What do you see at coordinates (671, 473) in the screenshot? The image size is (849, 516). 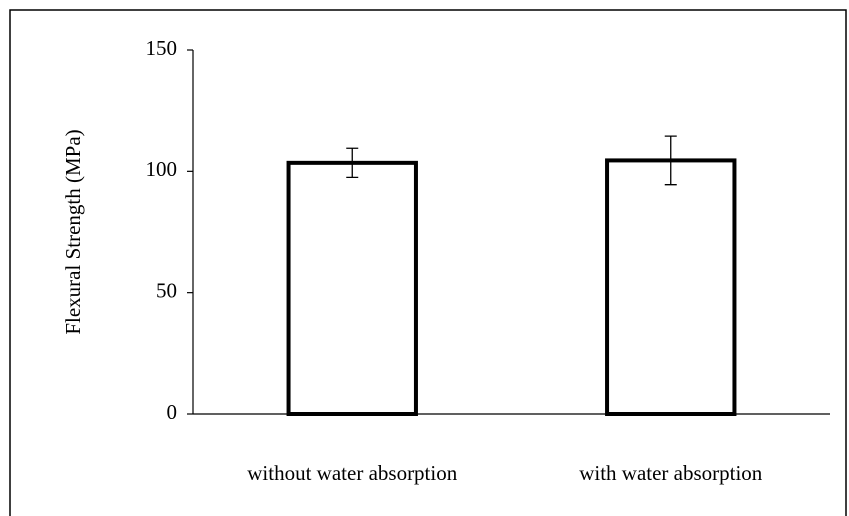 I see `x-tick-label: with water absorption` at bounding box center [671, 473].